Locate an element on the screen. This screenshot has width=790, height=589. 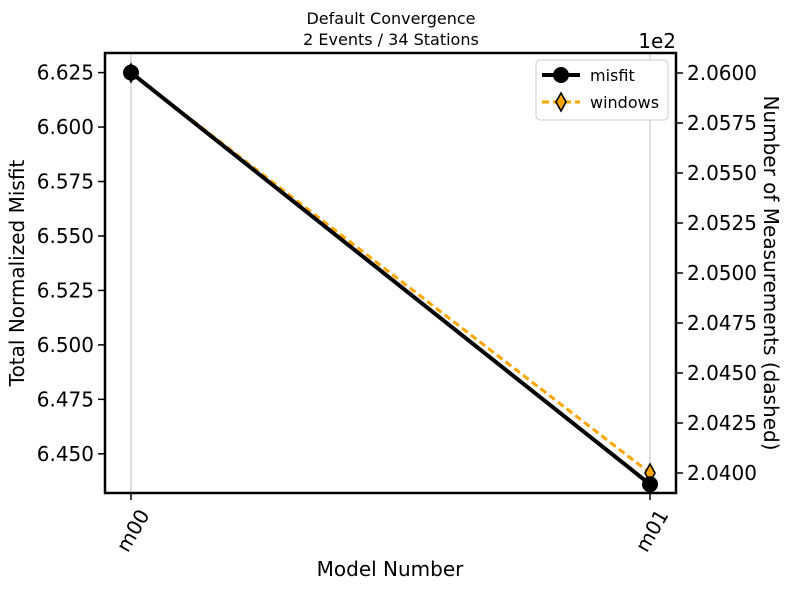
y-tick-label: 6.450 is located at coordinates (65, 454).